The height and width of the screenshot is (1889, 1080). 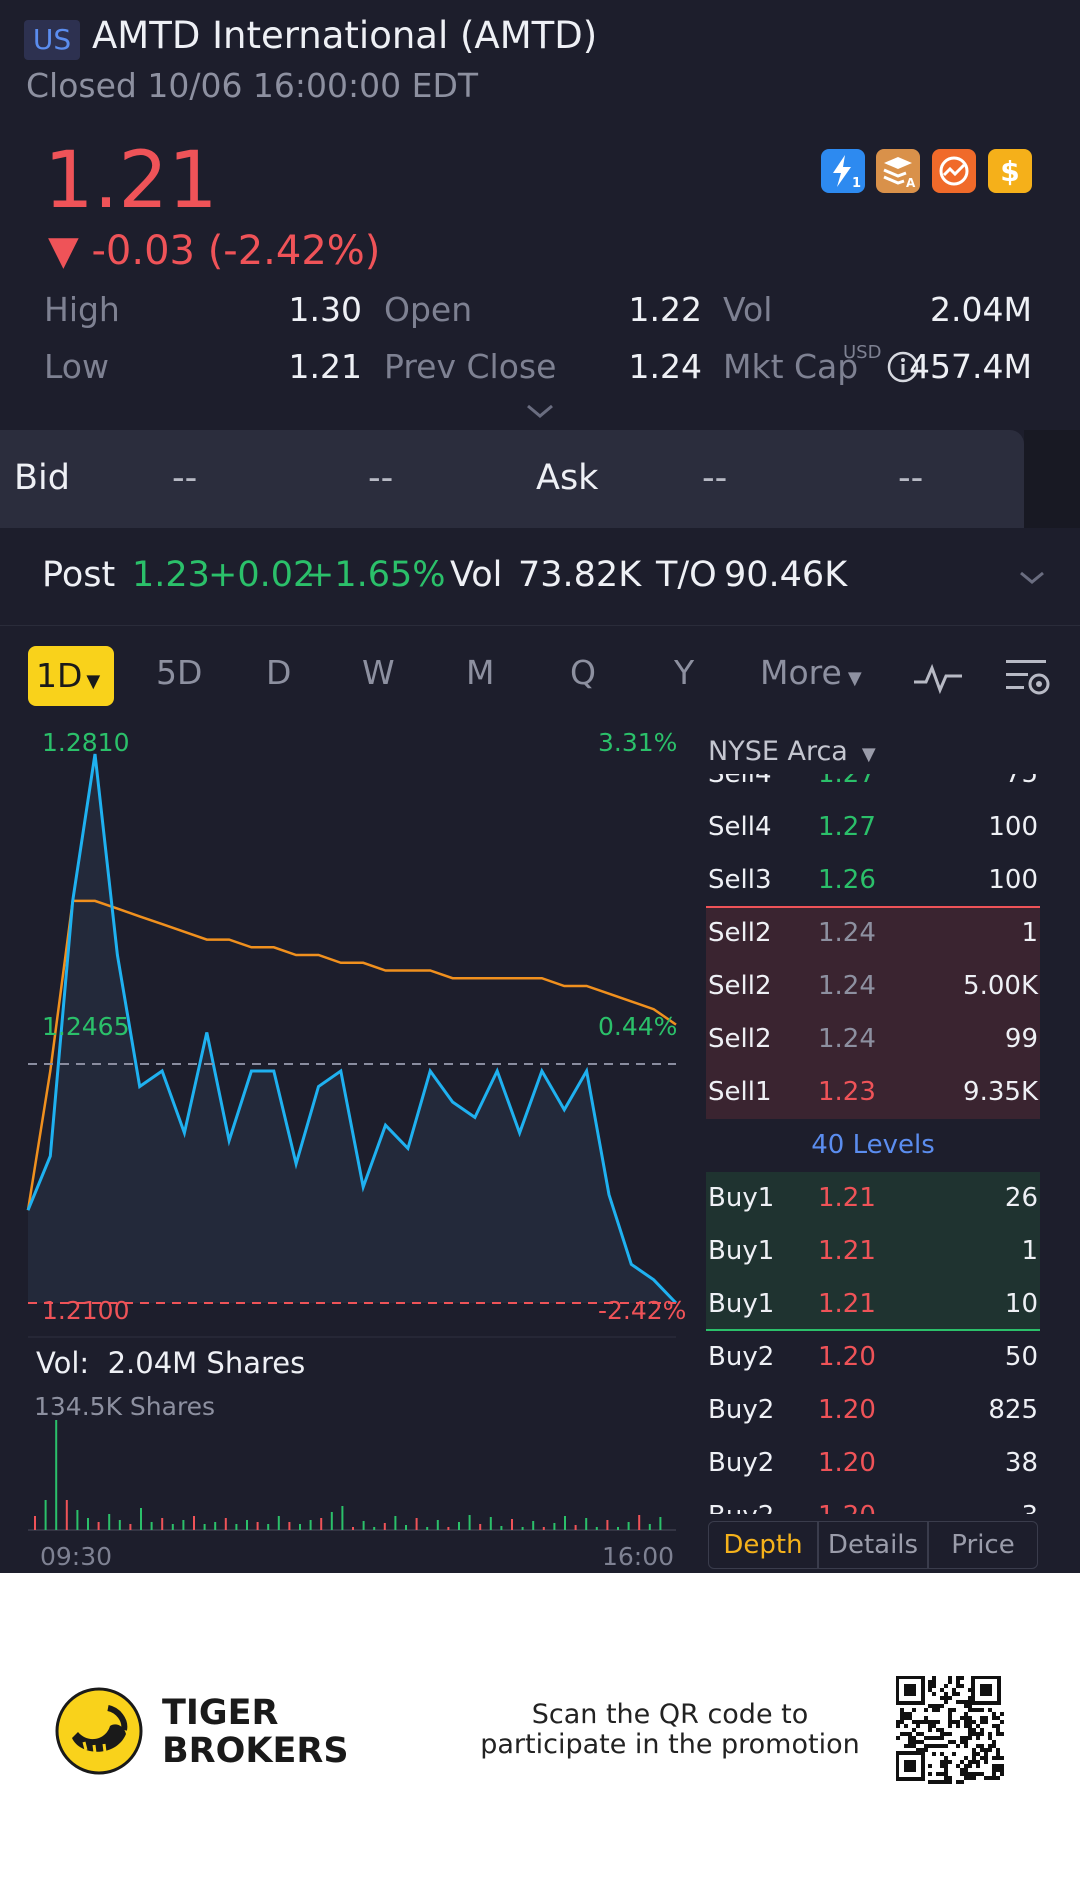 I want to click on tab-q: Q, so click(x=583, y=672).